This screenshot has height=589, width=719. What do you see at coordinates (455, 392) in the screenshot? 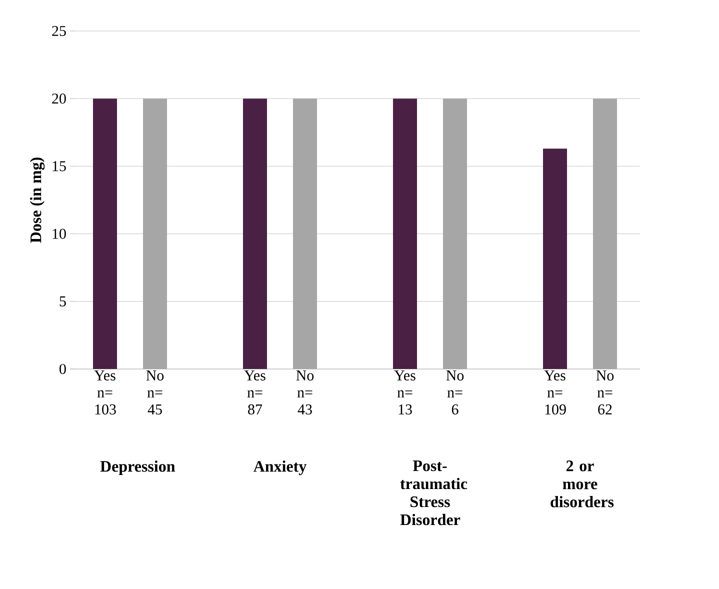
I see `x-tick-label: No n= 6` at bounding box center [455, 392].